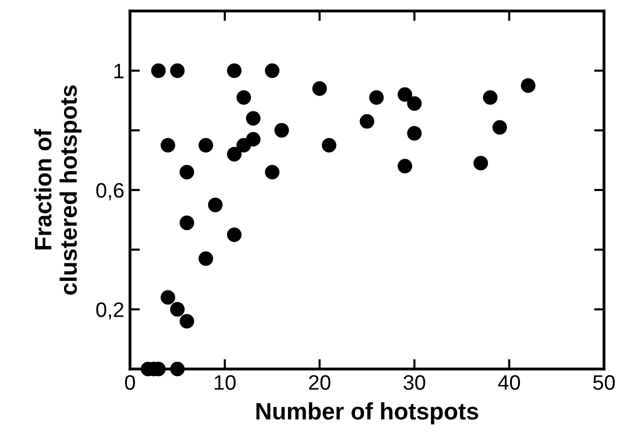 This screenshot has width=623, height=432. Describe the element at coordinates (119, 71) in the screenshot. I see `y-tick-label: 1` at that location.